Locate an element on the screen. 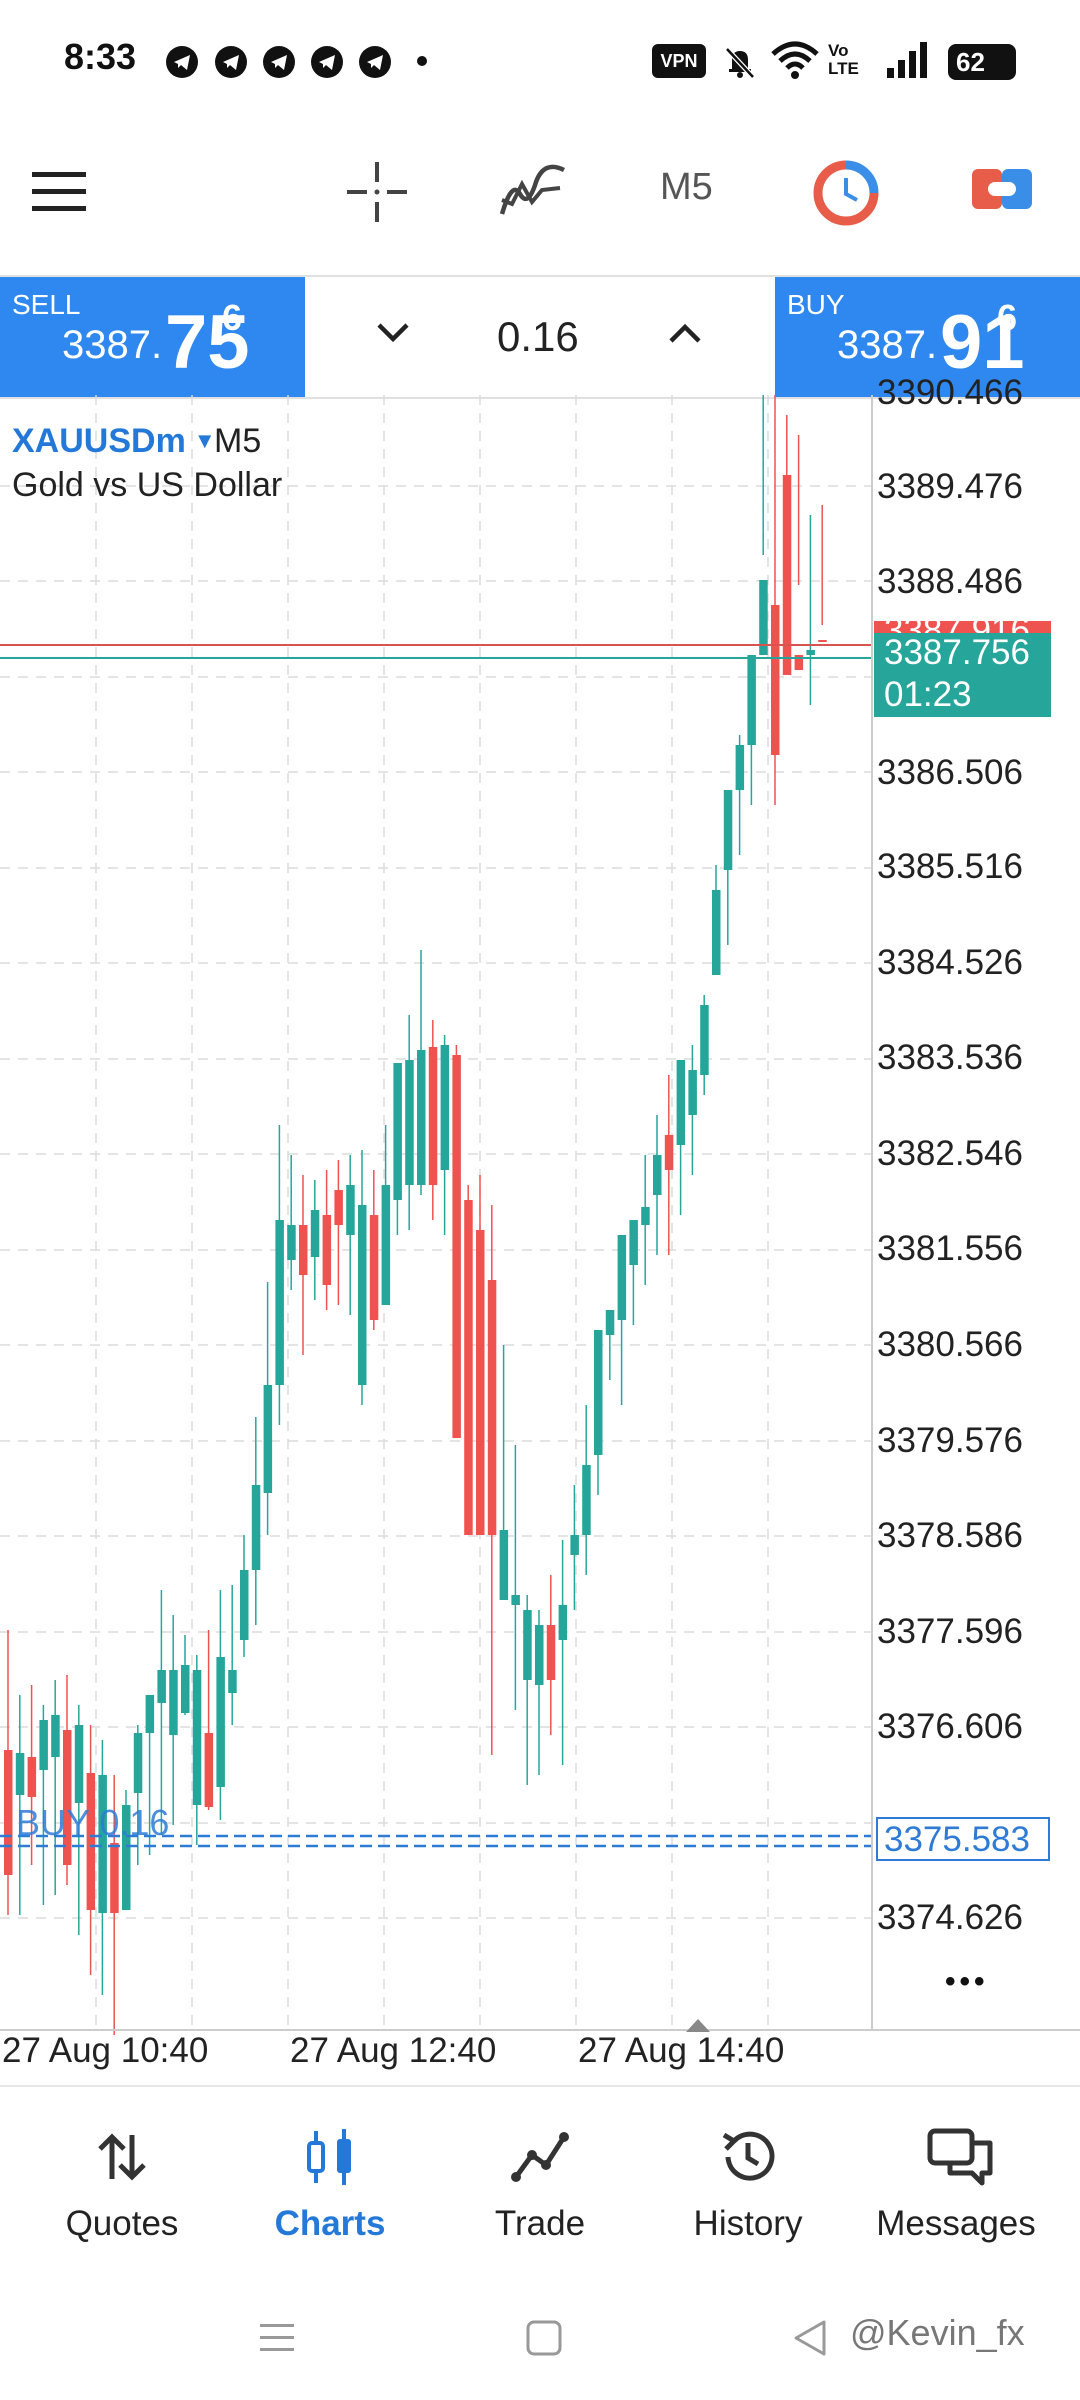  back-icon is located at coordinates (810, 2338).